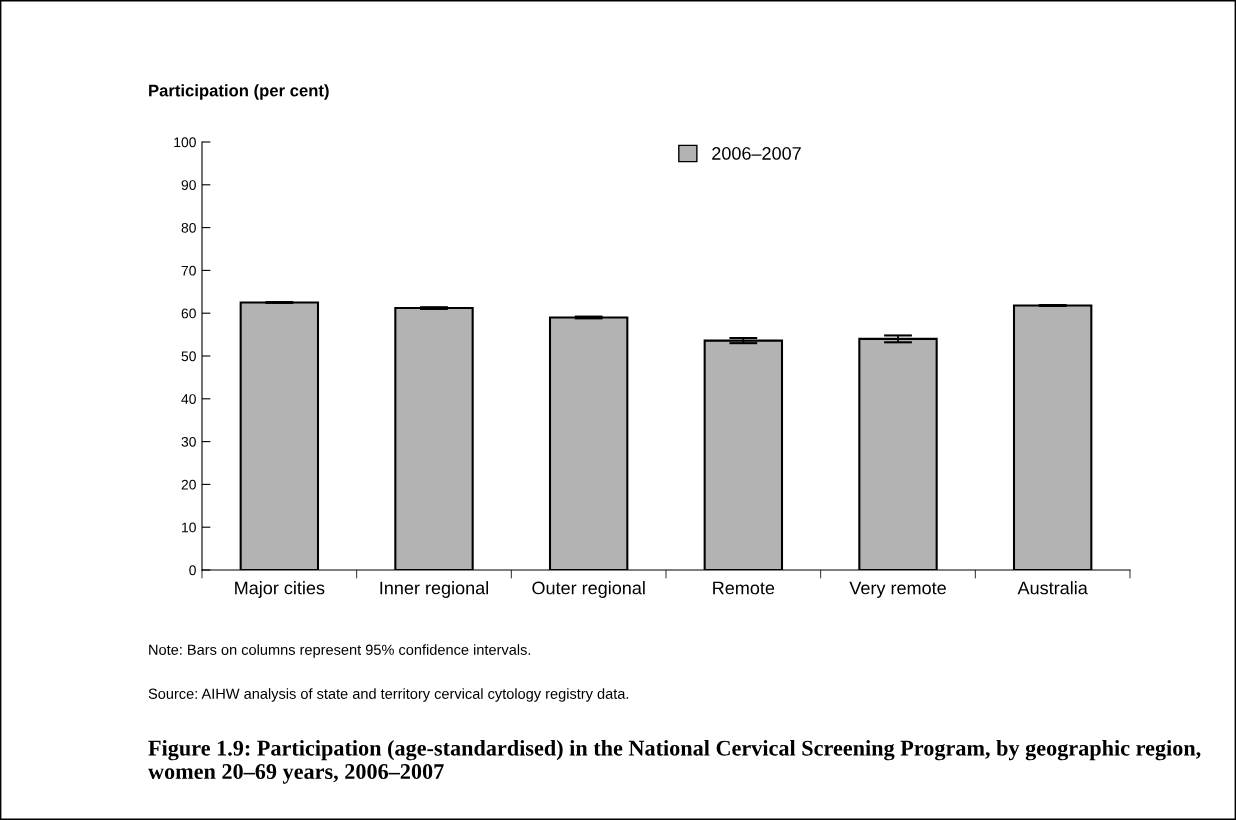 This screenshot has height=820, width=1236. Describe the element at coordinates (239, 92) in the screenshot. I see `y-axis-title: Participation (per cent)` at that location.